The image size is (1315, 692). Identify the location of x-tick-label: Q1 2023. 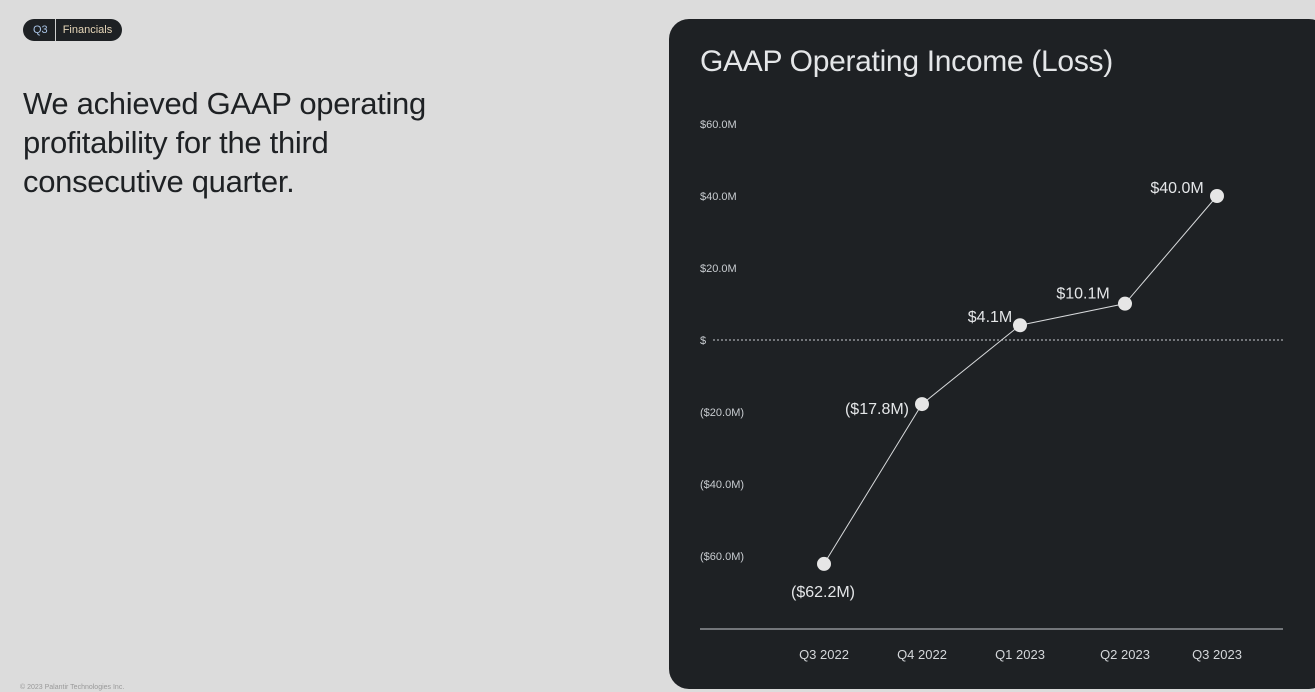
(1020, 654).